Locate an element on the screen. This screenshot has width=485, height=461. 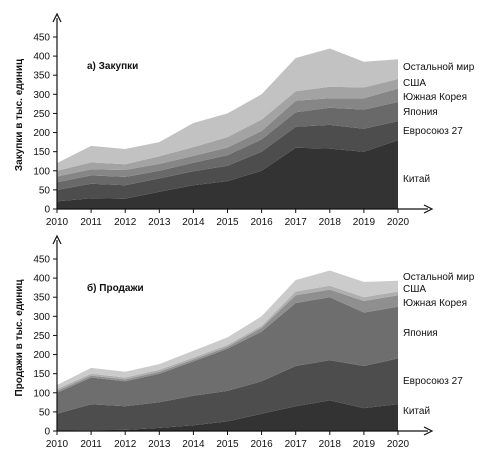
purchases-y-axis-arrow is located at coordinates (57, 17).